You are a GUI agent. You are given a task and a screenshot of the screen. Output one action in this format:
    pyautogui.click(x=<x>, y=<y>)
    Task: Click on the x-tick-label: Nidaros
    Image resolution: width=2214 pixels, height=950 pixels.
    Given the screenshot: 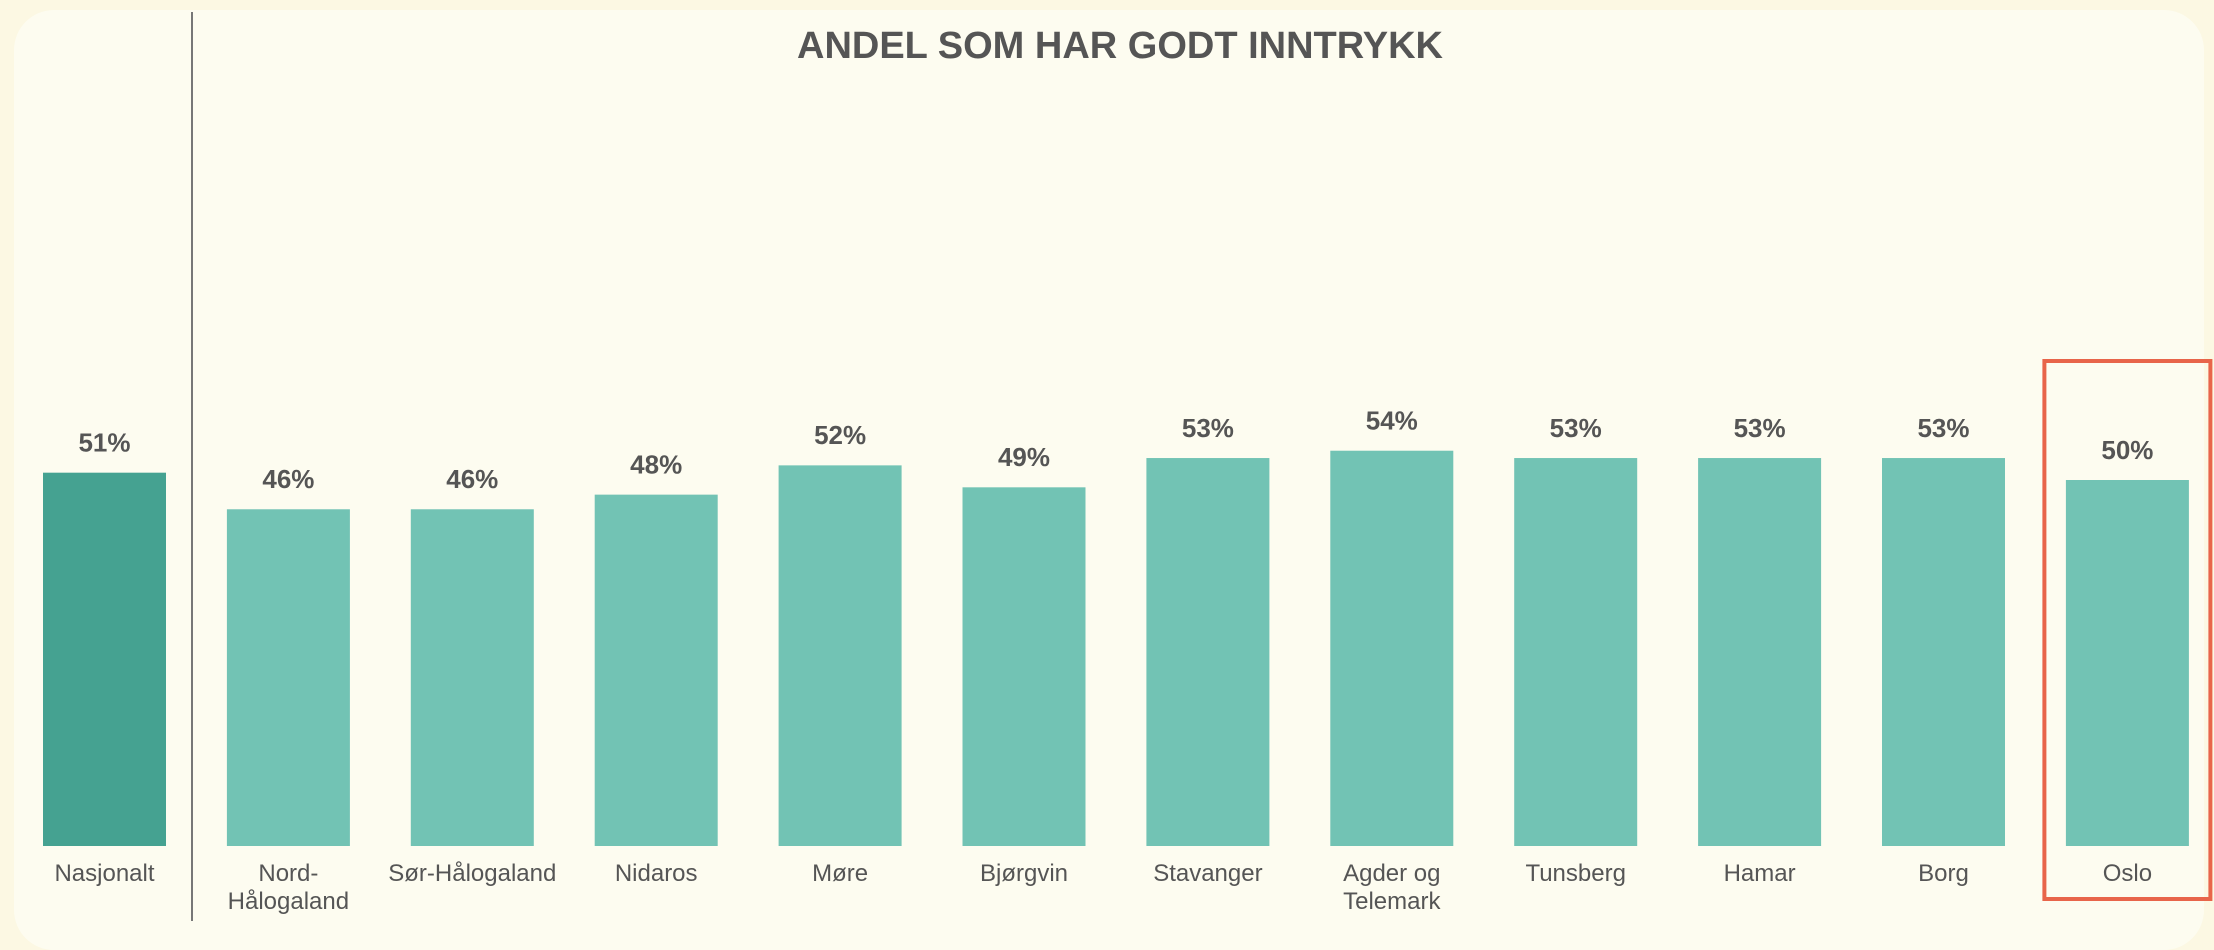 What is the action you would take?
    pyautogui.click(x=656, y=873)
    